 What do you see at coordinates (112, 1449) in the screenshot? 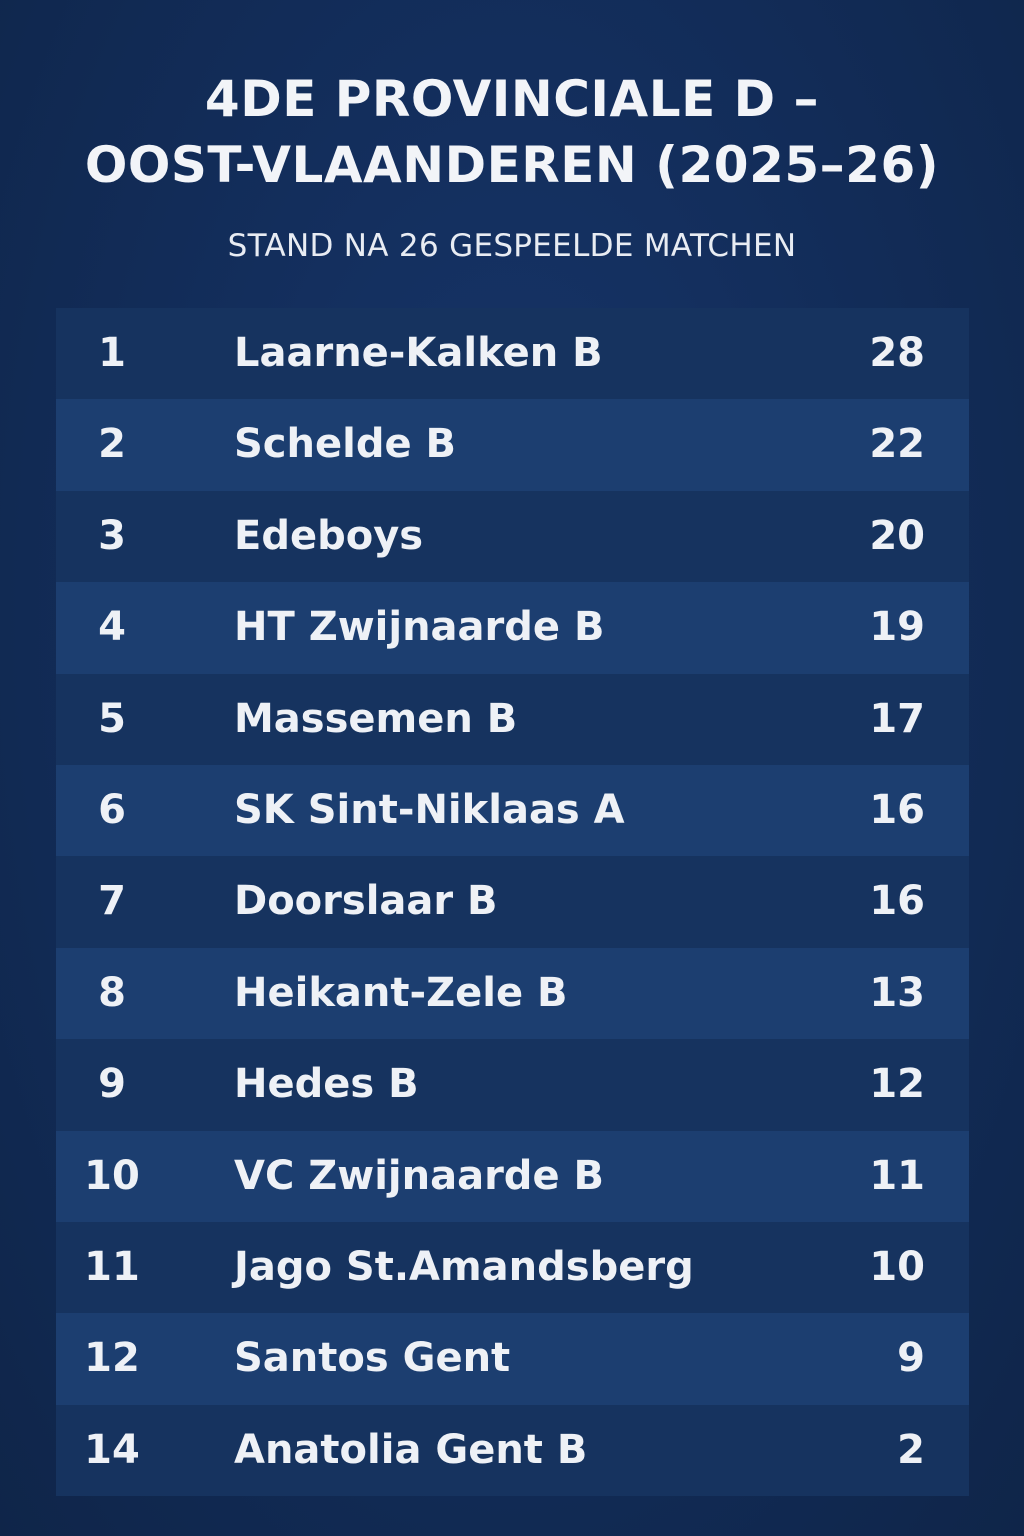
I see `rank-cell: 14` at bounding box center [112, 1449].